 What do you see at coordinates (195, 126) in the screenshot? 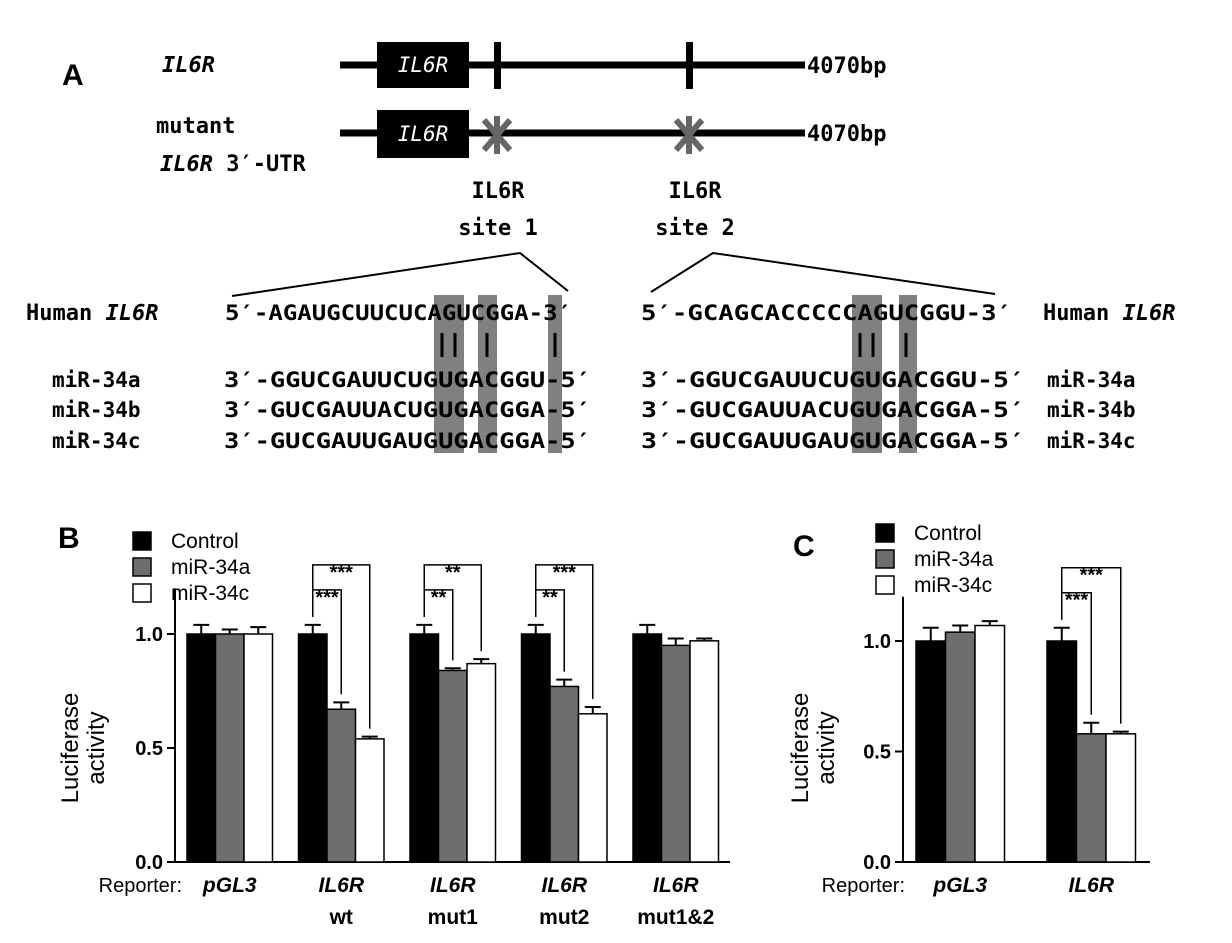
I see `construct-mut-name-line1: mutant` at bounding box center [195, 126].